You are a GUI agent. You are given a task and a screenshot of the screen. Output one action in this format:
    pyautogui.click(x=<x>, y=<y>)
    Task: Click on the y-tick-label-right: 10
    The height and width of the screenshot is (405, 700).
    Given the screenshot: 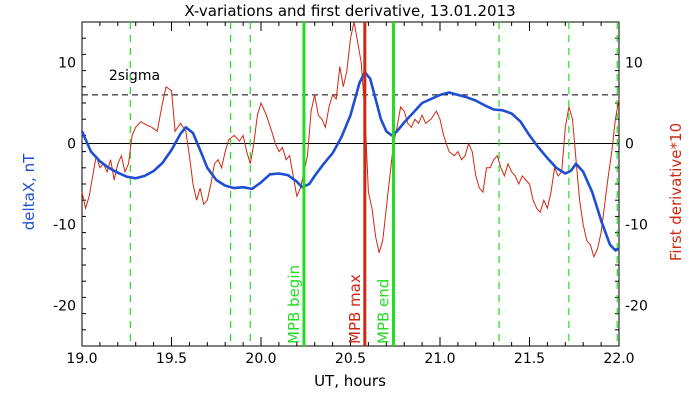 What is the action you would take?
    pyautogui.click(x=634, y=64)
    